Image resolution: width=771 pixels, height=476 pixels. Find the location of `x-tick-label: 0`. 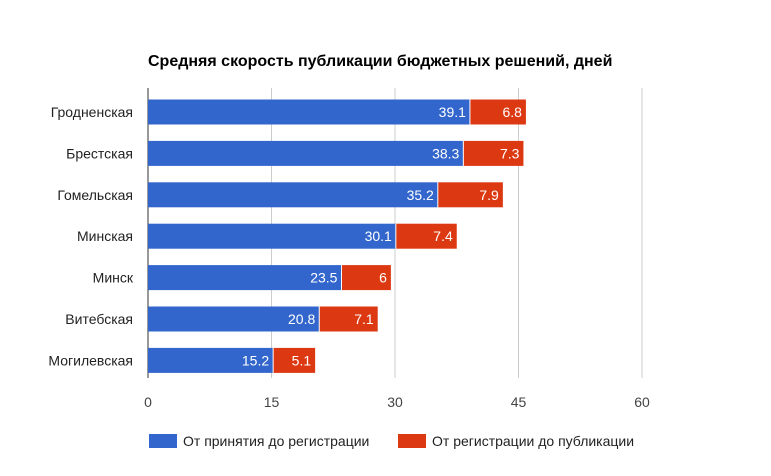

x-tick-label: 0 is located at coordinates (148, 402).